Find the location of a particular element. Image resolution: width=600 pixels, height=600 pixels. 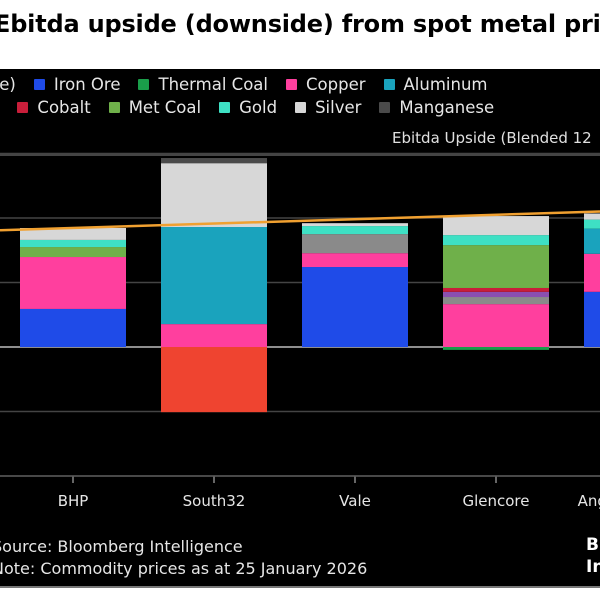

legend-item-silver: Silver is located at coordinates (328, 107).